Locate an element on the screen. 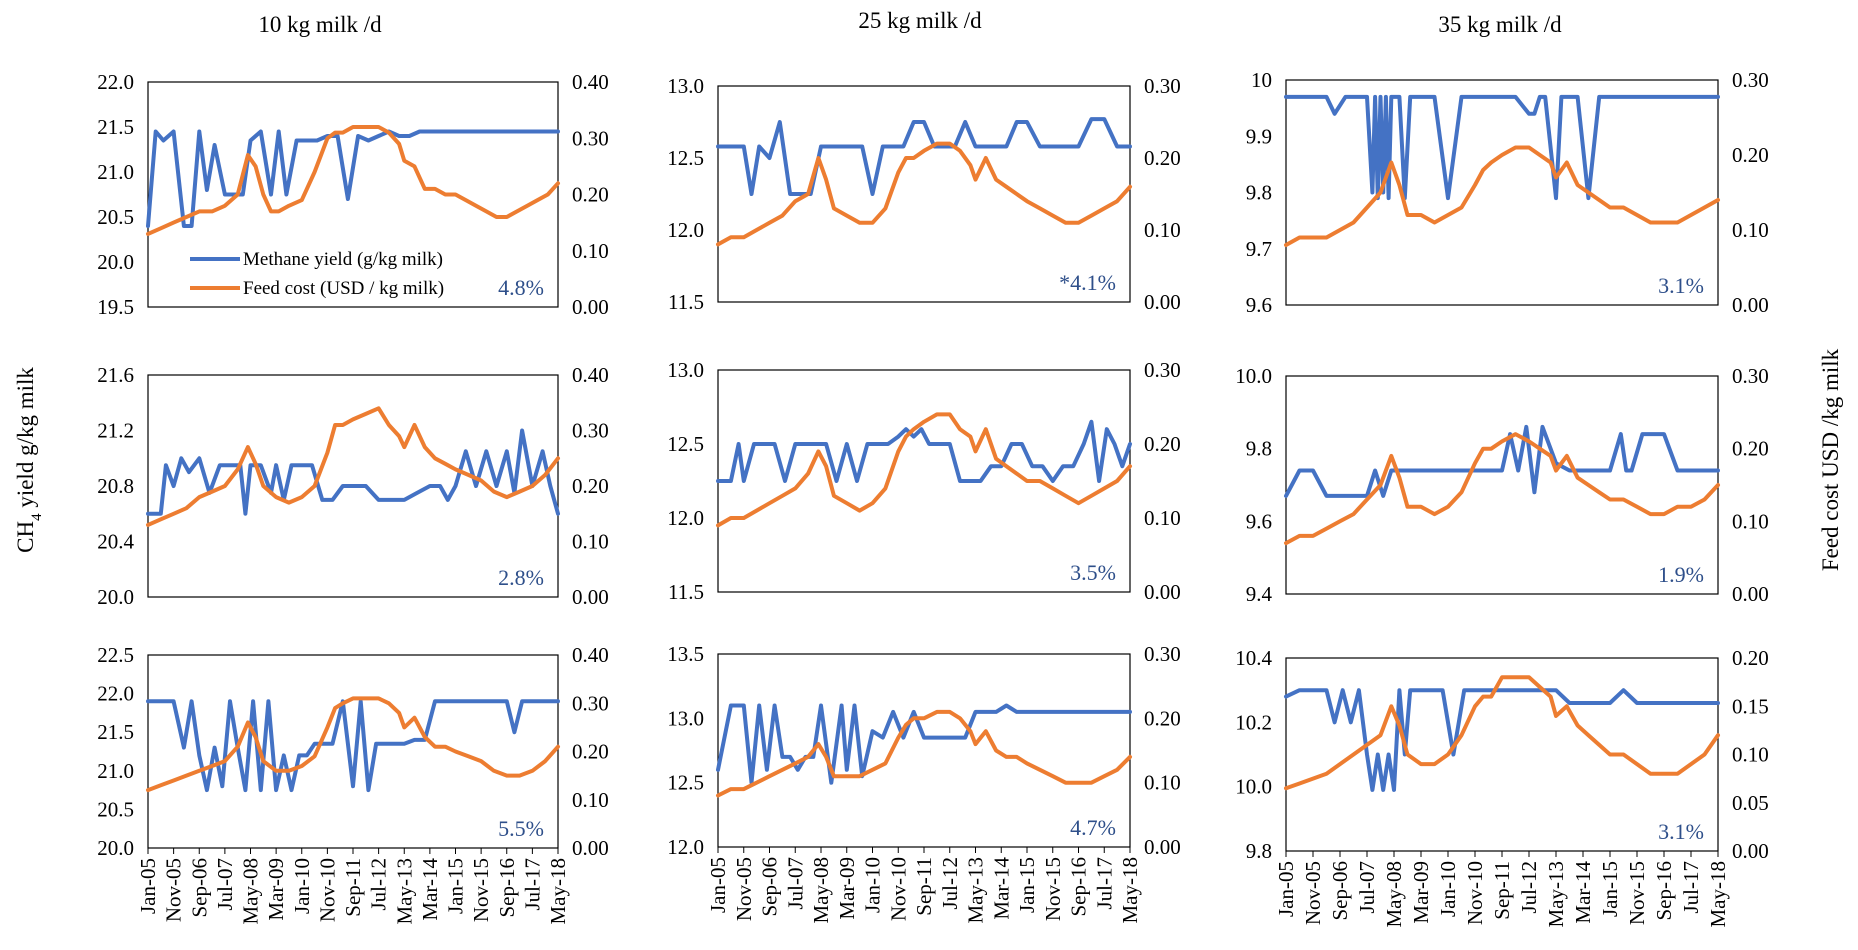 This screenshot has width=1858, height=950. x-tick-label: May-18 is located at coordinates (558, 891).